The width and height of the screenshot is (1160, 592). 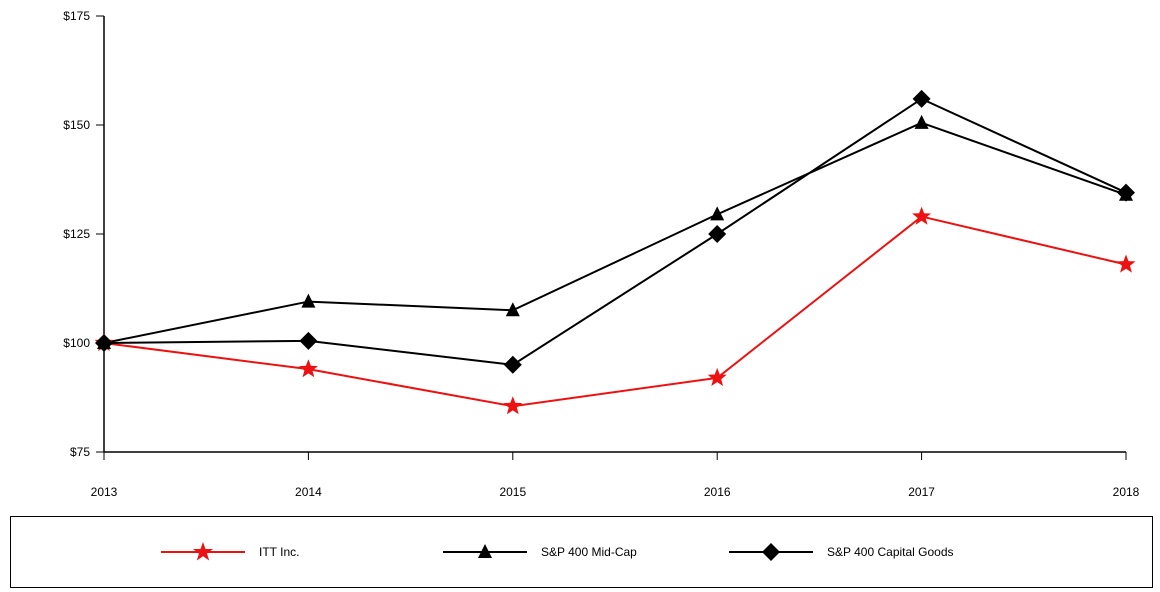 I want to click on x-tick-label: 2016, so click(x=717, y=492).